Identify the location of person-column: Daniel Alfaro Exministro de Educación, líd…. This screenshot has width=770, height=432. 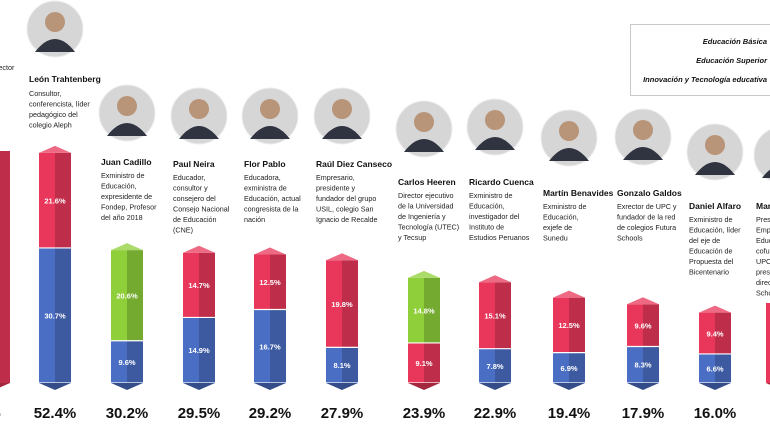
(715, 272).